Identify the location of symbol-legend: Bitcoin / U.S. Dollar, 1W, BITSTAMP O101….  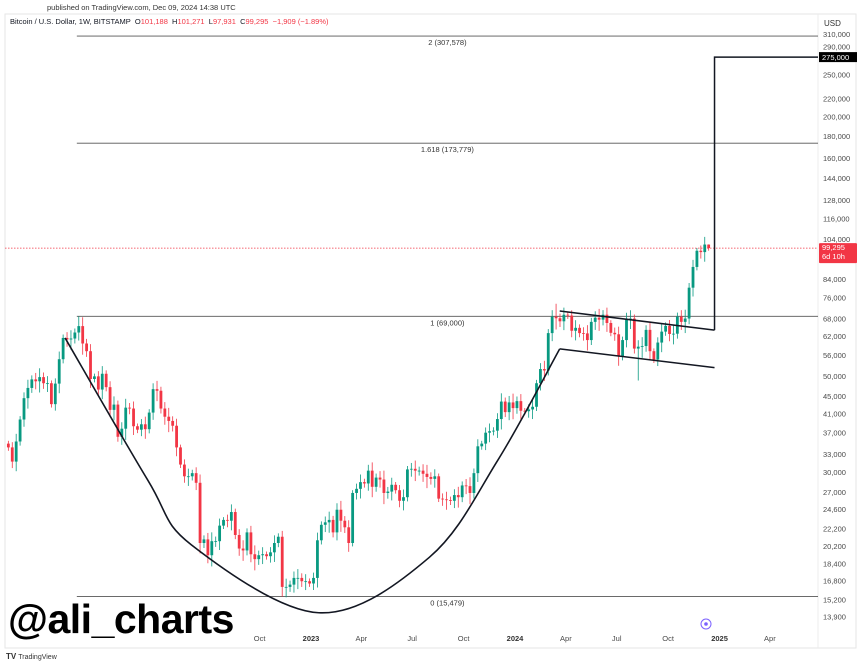
(169, 21).